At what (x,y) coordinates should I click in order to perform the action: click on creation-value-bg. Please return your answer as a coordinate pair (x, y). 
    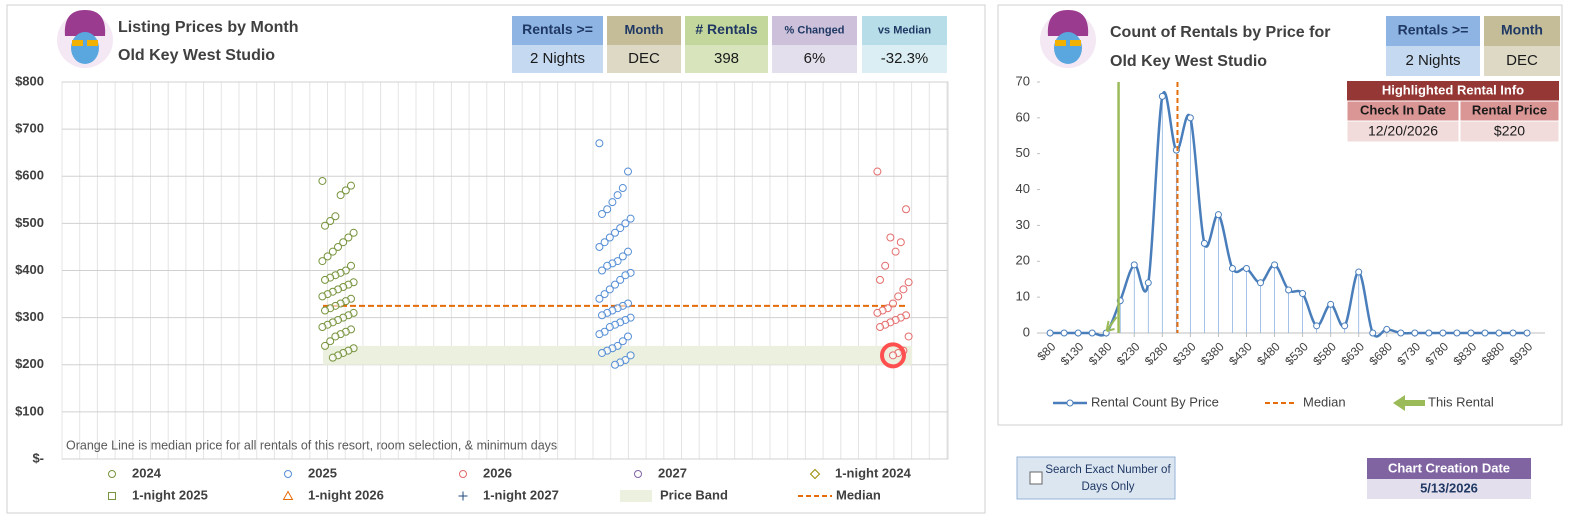
    Looking at the image, I should click on (1449, 489).